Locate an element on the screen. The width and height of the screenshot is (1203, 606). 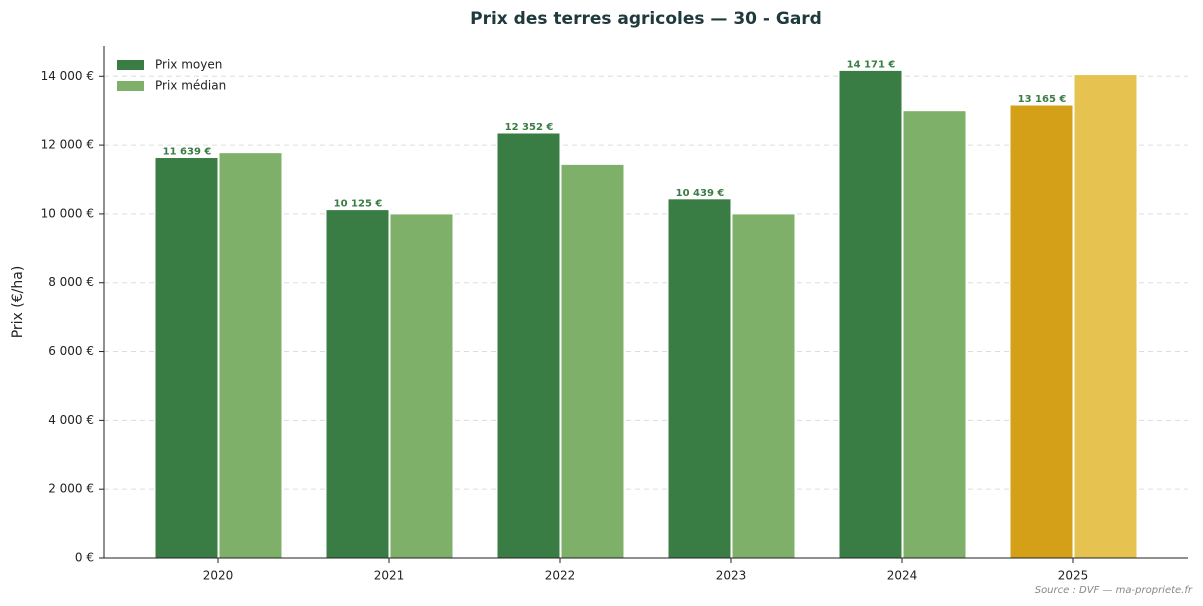
y-tick-label: 2 000 € is located at coordinates (71, 489).